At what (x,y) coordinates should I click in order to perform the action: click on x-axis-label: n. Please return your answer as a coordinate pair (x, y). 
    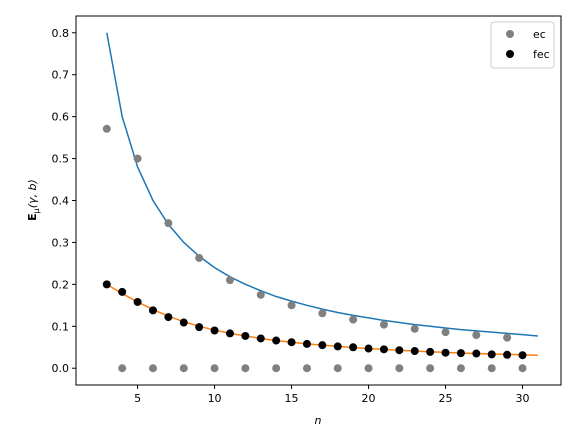
    Looking at the image, I should click on (318, 420).